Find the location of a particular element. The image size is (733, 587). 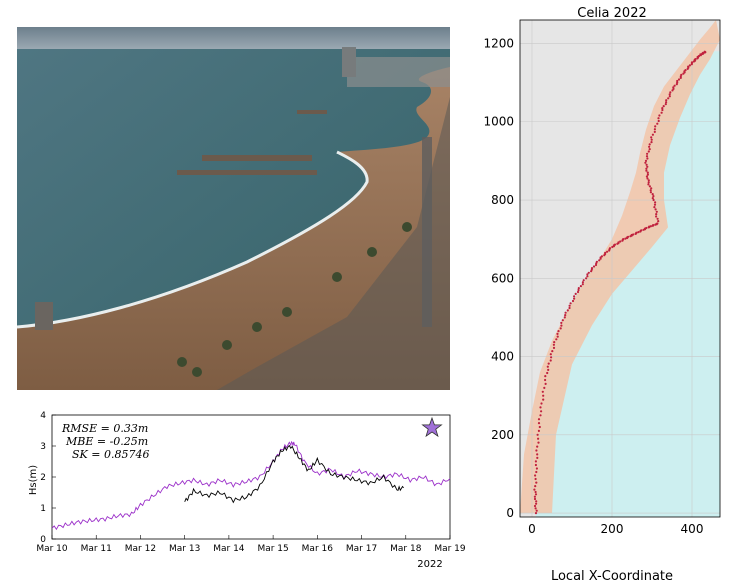

ts-ytick-label: 2 is located at coordinates (43, 478).